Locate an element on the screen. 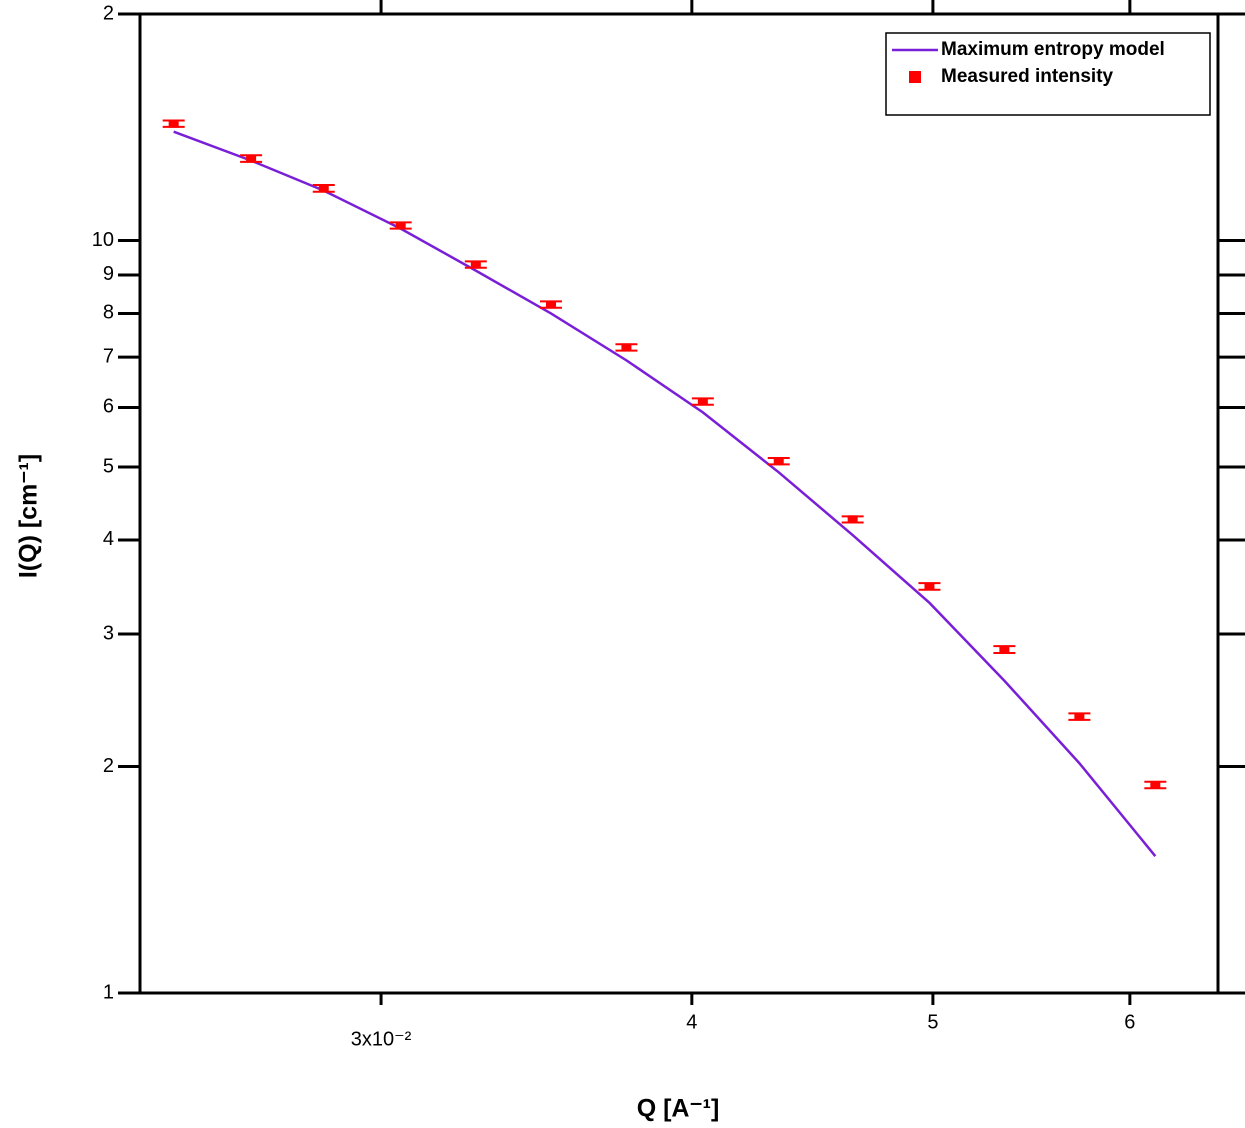 The image size is (1245, 1128). x-tick-label: 6 is located at coordinates (1129, 1022).